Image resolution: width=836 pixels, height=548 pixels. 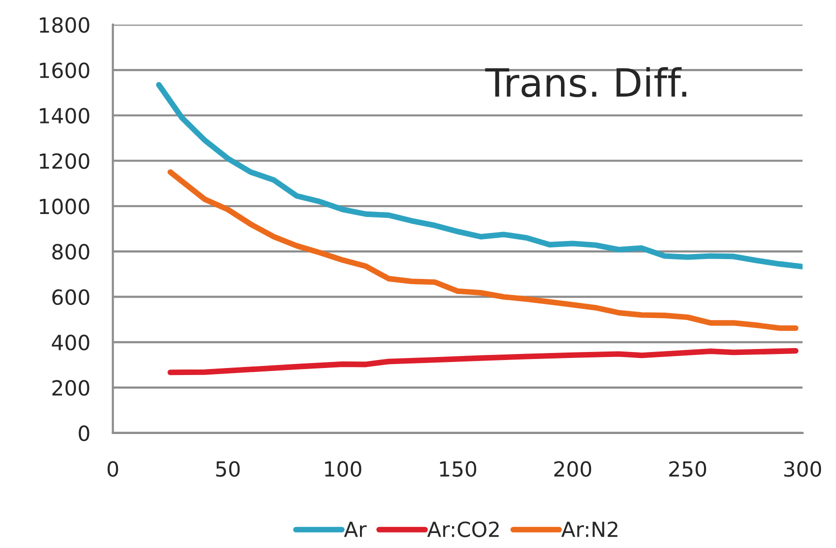 What do you see at coordinates (71, 388) in the screenshot?
I see `y-tick-label: 200` at bounding box center [71, 388].